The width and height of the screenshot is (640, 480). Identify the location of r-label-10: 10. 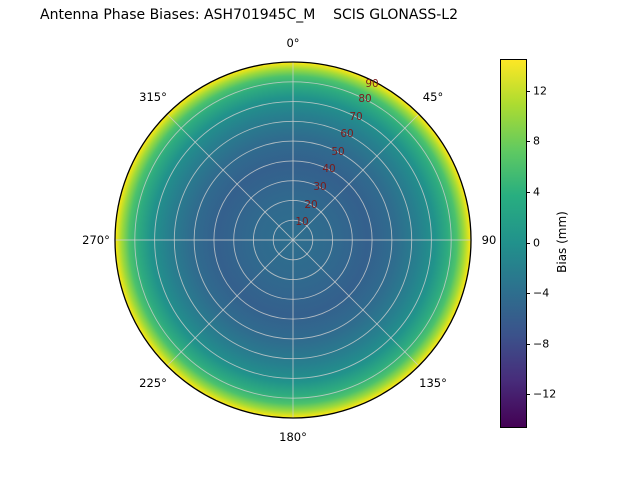
(302, 222).